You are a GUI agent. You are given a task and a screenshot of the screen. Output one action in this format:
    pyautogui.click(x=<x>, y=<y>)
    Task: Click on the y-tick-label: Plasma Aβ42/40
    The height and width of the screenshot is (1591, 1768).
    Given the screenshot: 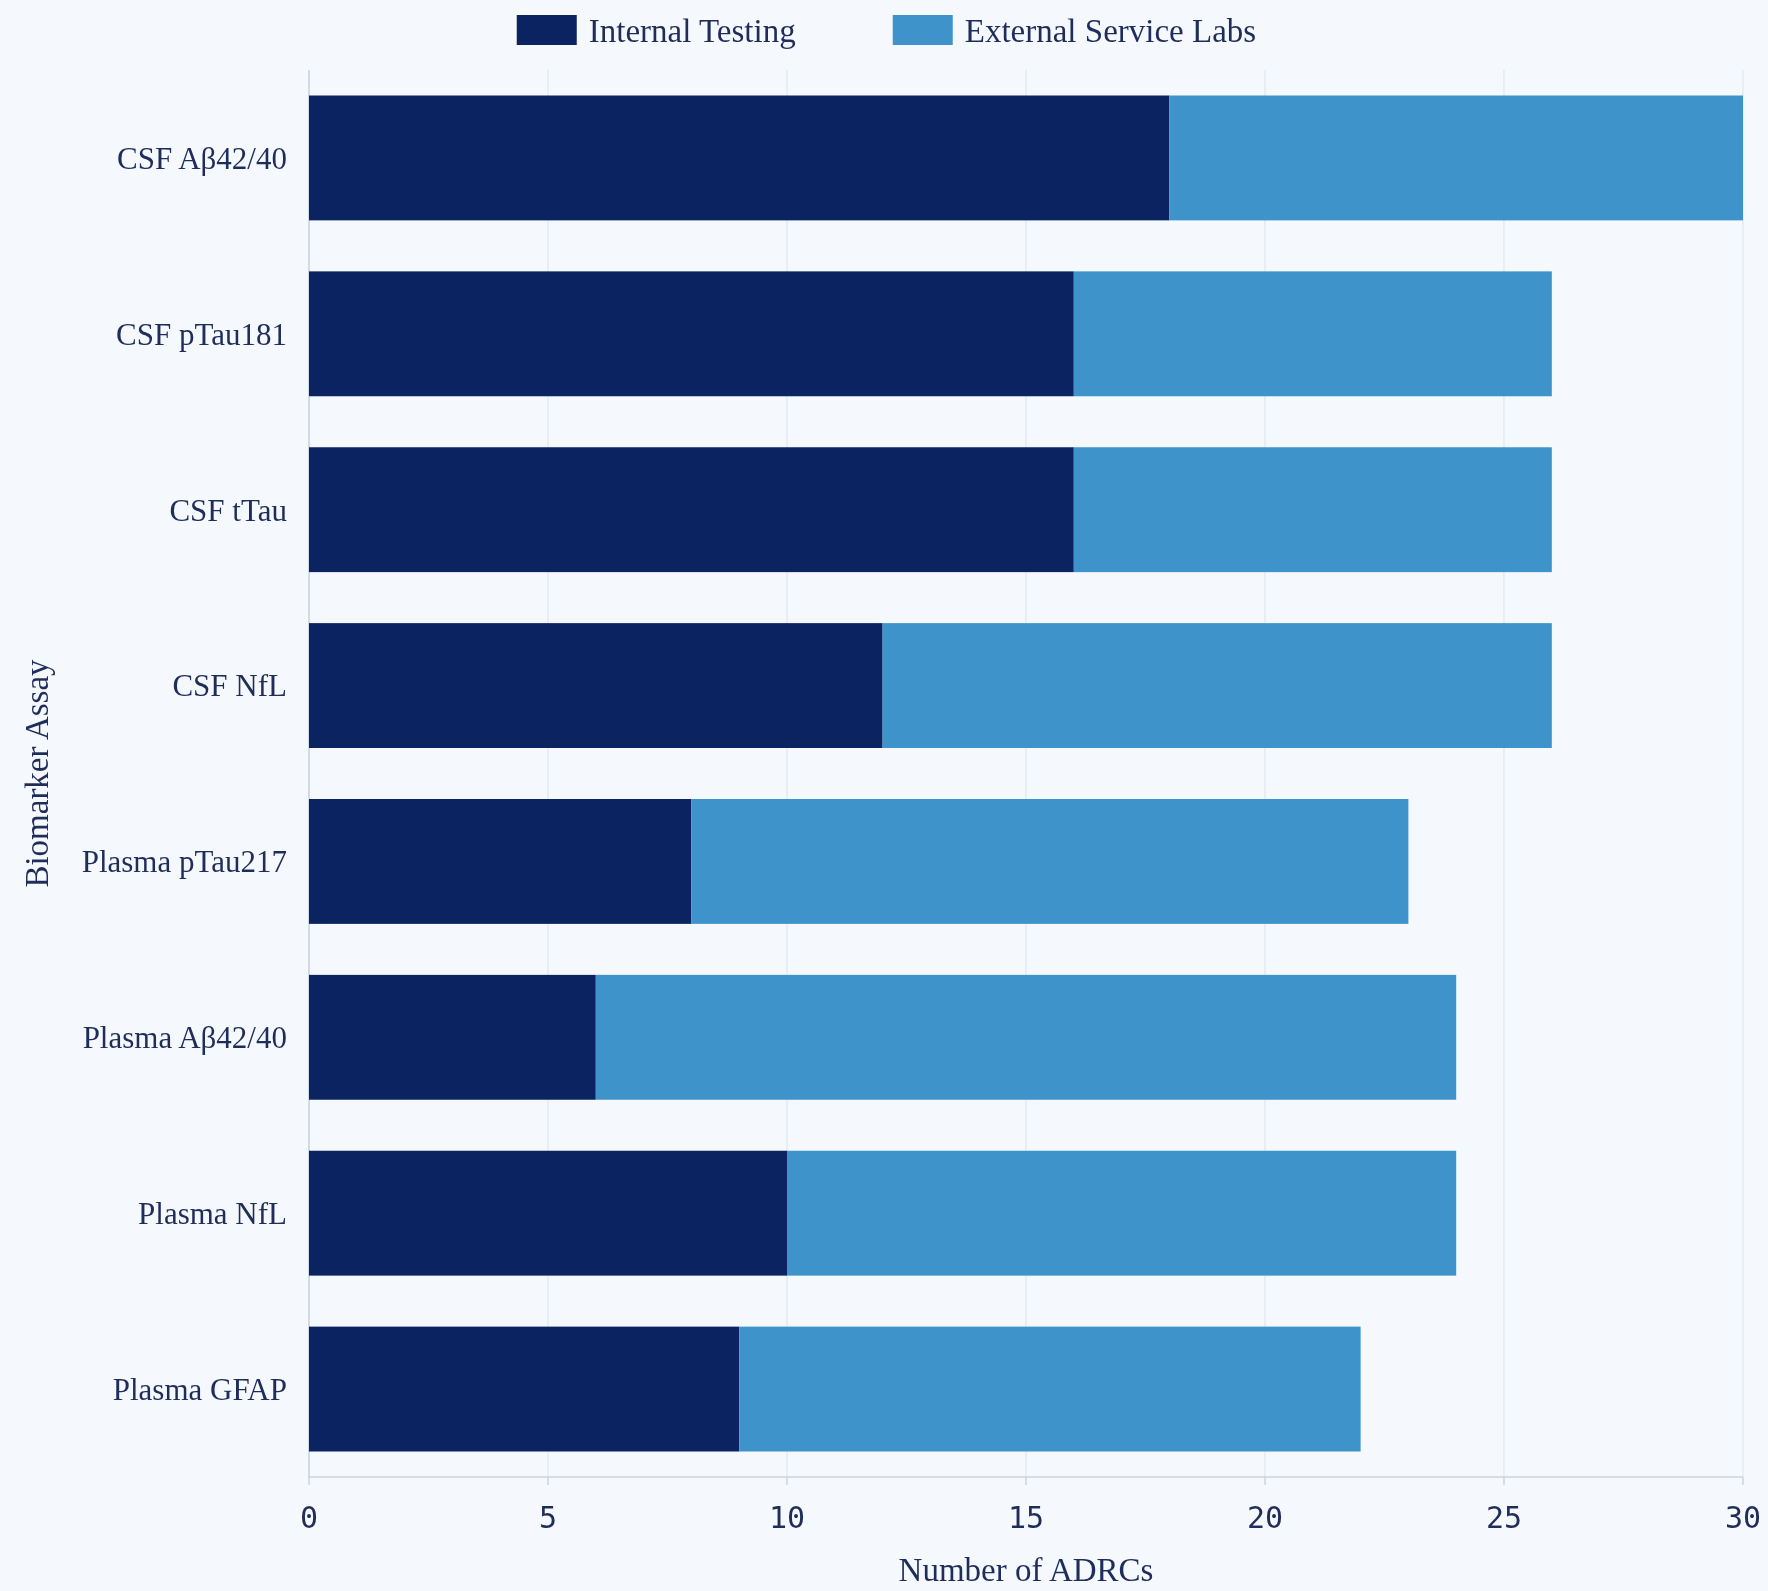 What is the action you would take?
    pyautogui.click(x=184, y=1038)
    